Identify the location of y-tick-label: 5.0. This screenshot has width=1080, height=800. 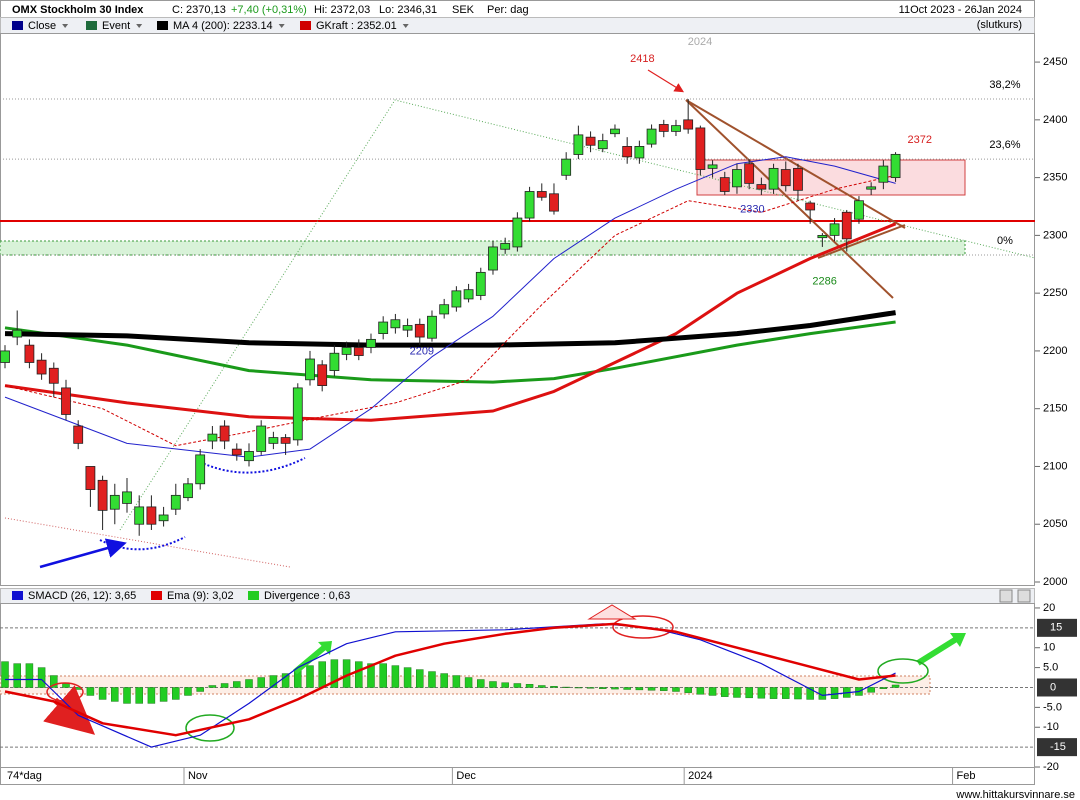
(1050, 668).